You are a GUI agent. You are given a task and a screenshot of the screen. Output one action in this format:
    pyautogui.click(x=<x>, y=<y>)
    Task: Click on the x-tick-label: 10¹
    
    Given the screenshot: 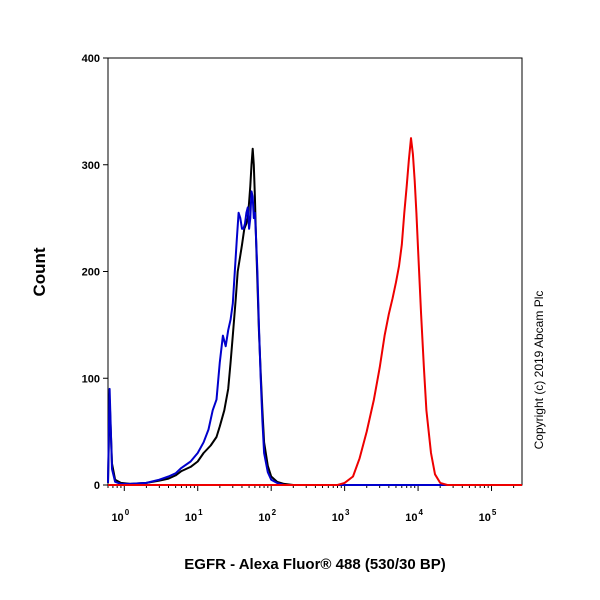 What is the action you would take?
    pyautogui.click(x=194, y=516)
    